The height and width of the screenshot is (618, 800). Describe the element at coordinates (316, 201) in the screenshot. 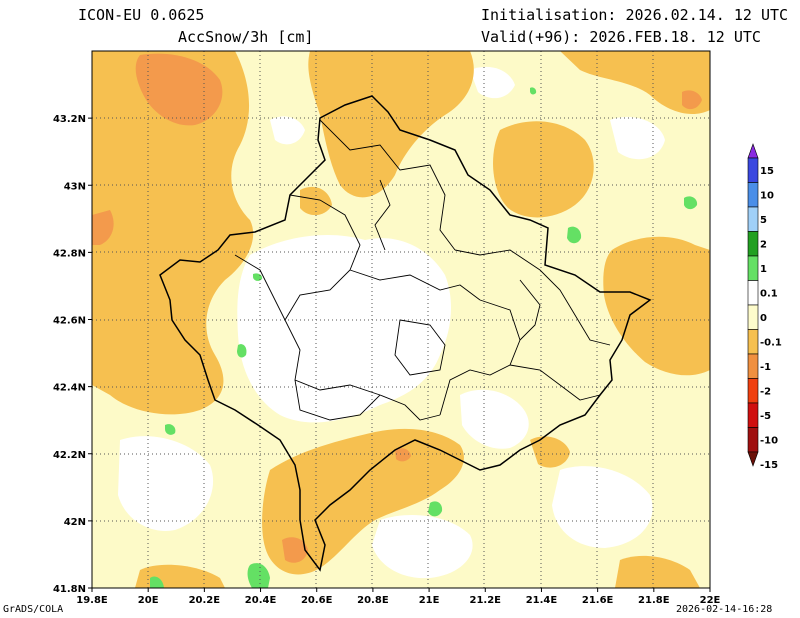

I see `orange-region-nw-small` at that location.